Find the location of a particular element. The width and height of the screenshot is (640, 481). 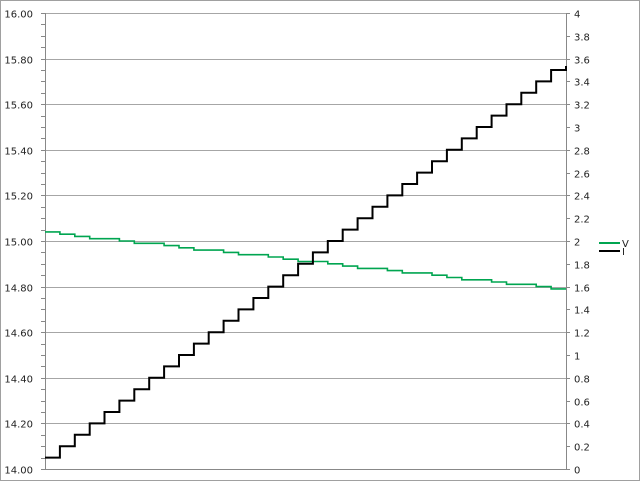

right-tick-label: 0.2 is located at coordinates (582, 448).